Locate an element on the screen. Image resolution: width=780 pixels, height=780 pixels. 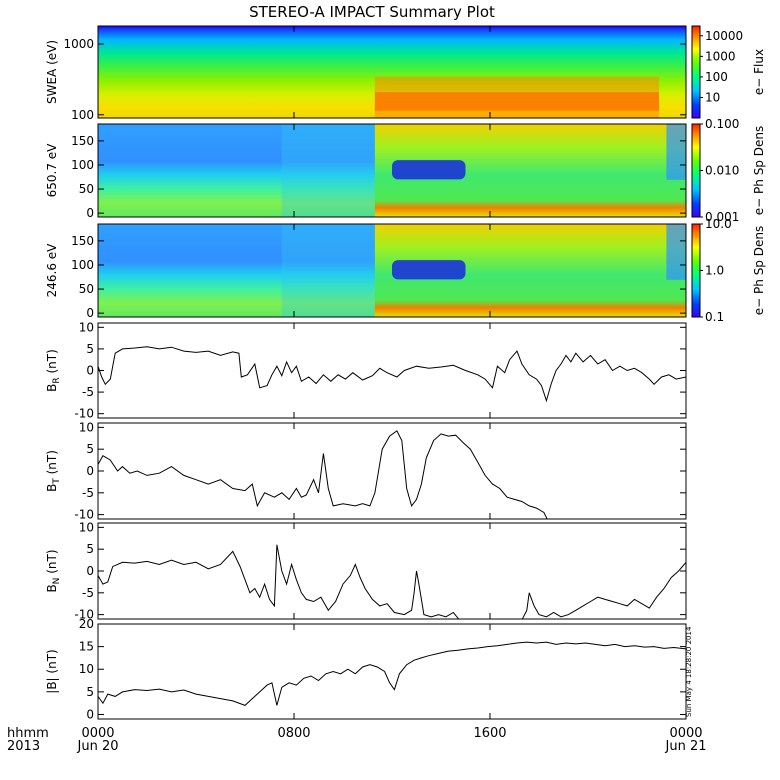
y-axis-label-subscript: R is located at coordinates (57, 380).